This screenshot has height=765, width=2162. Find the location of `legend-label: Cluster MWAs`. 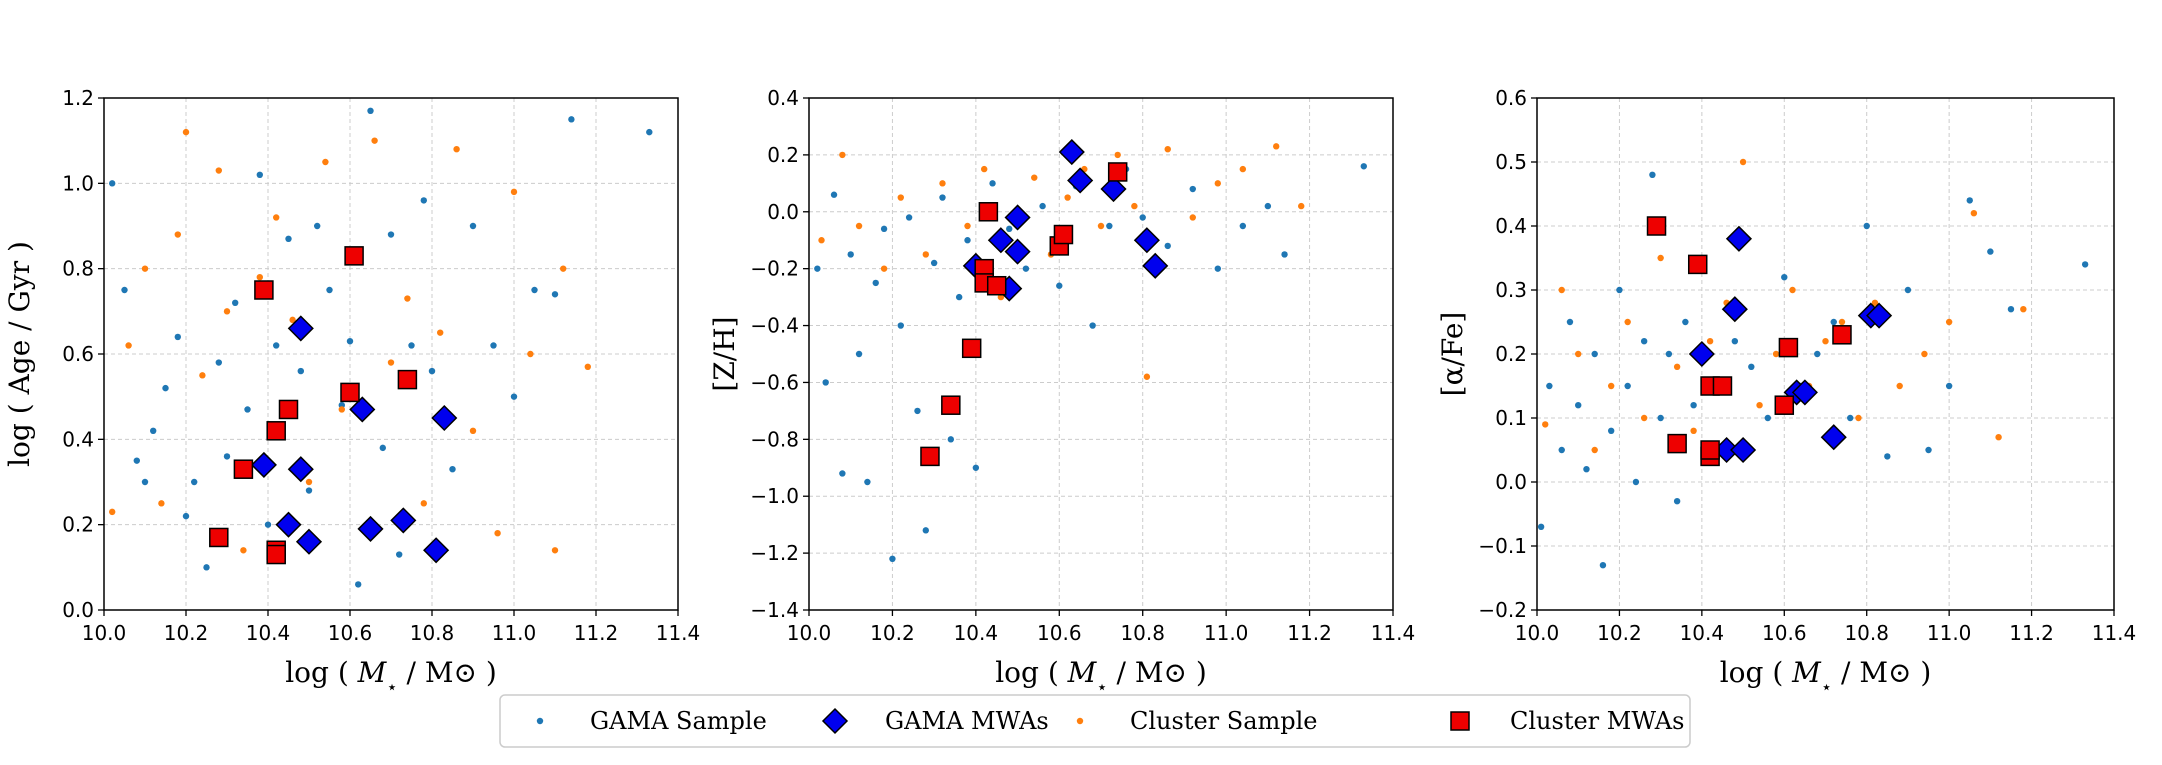

legend-label: Cluster MWAs is located at coordinates (1597, 721).